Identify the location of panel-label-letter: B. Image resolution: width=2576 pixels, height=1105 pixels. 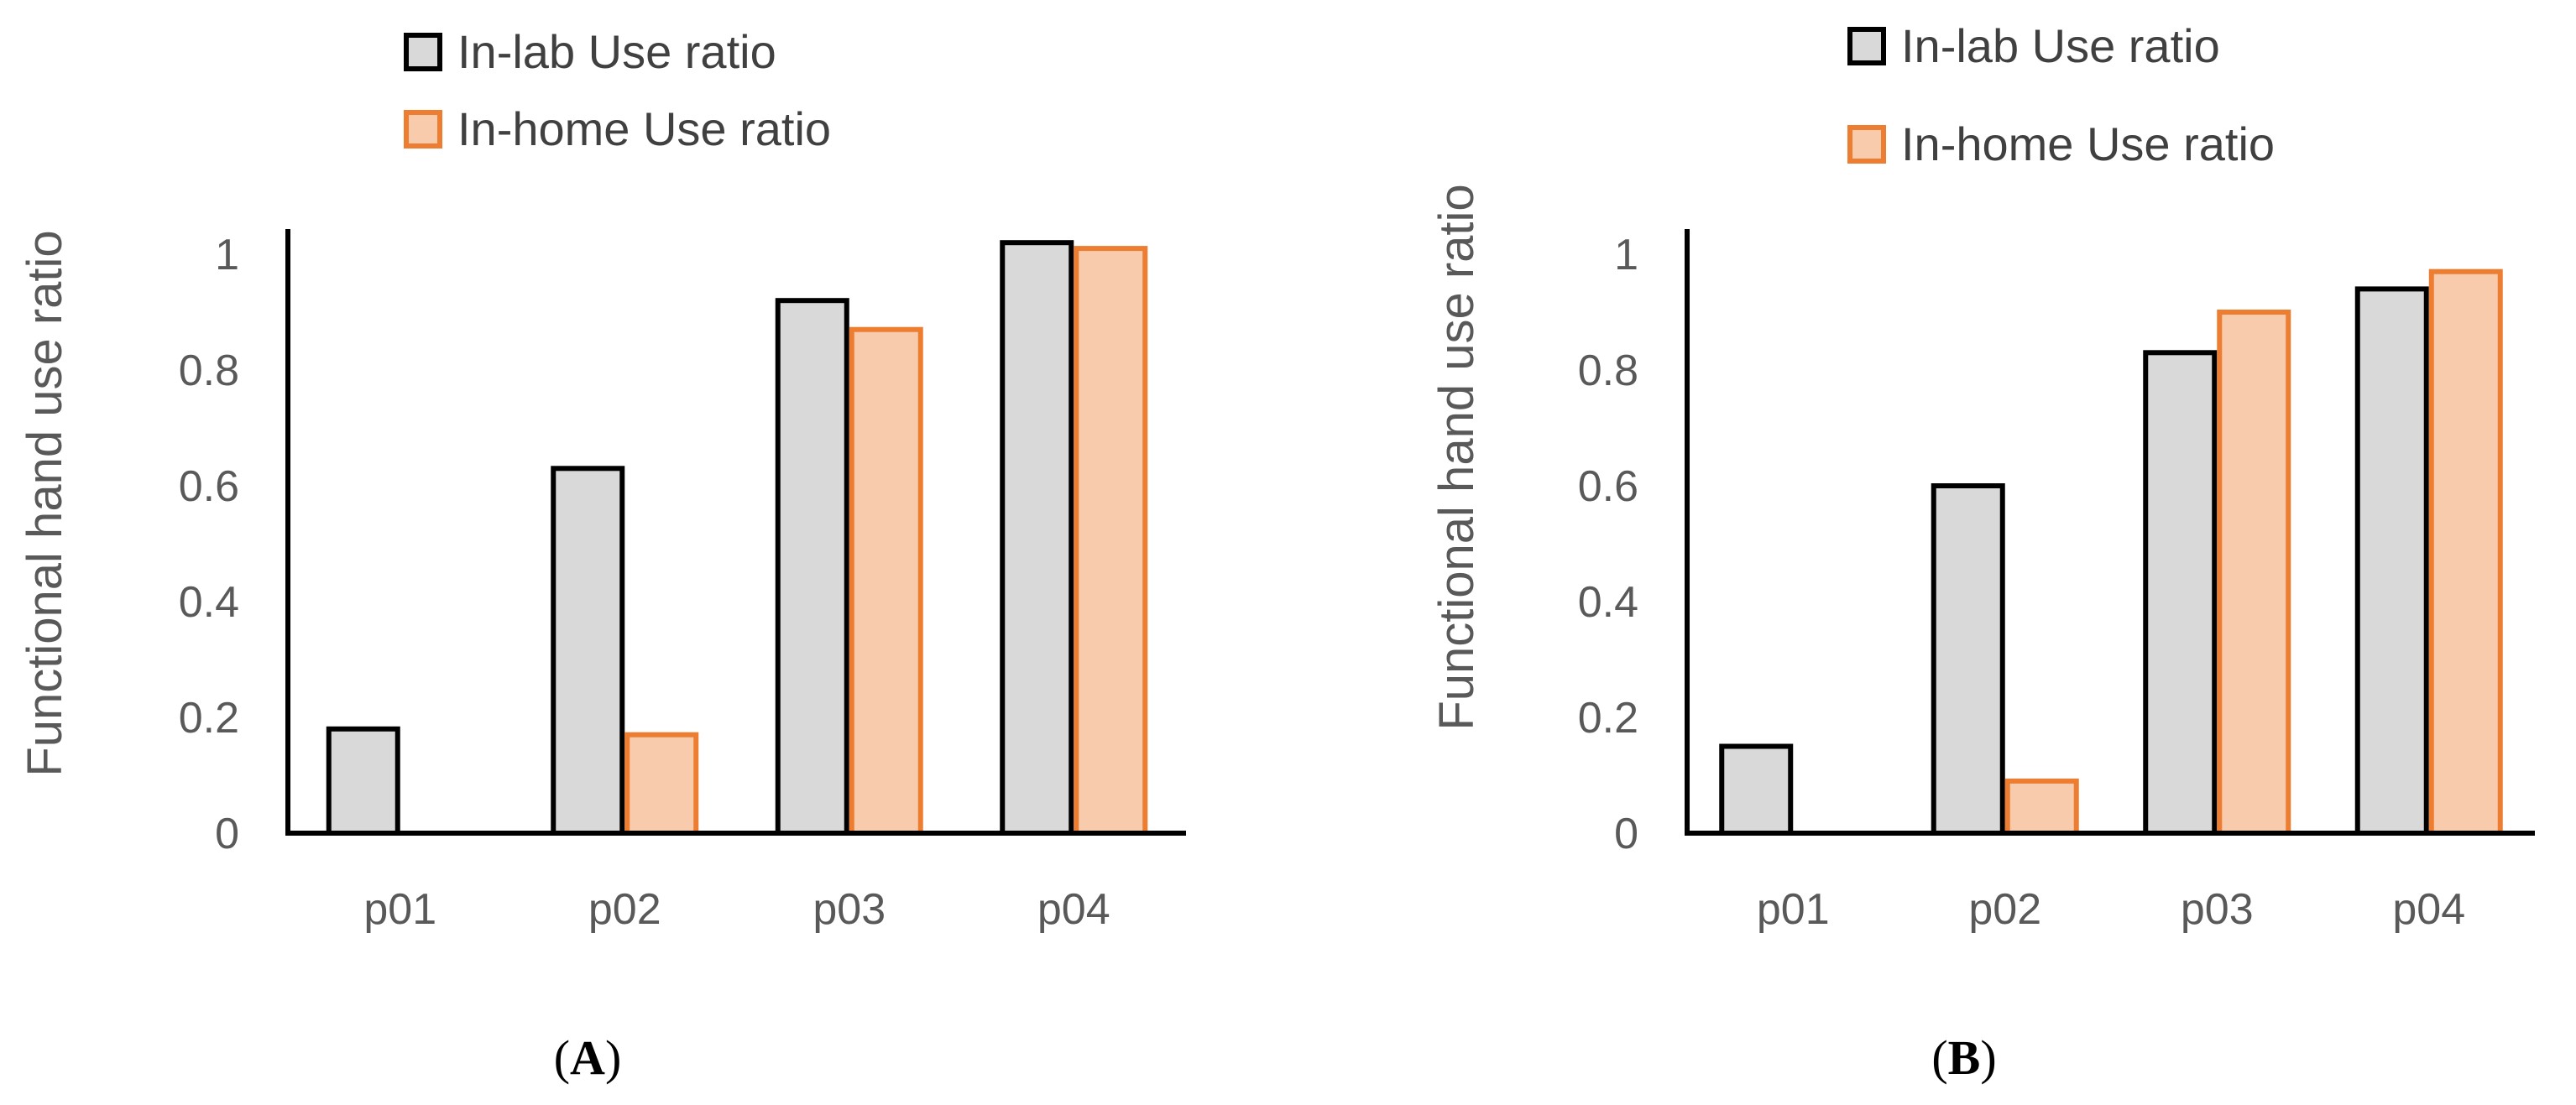
(1964, 1057).